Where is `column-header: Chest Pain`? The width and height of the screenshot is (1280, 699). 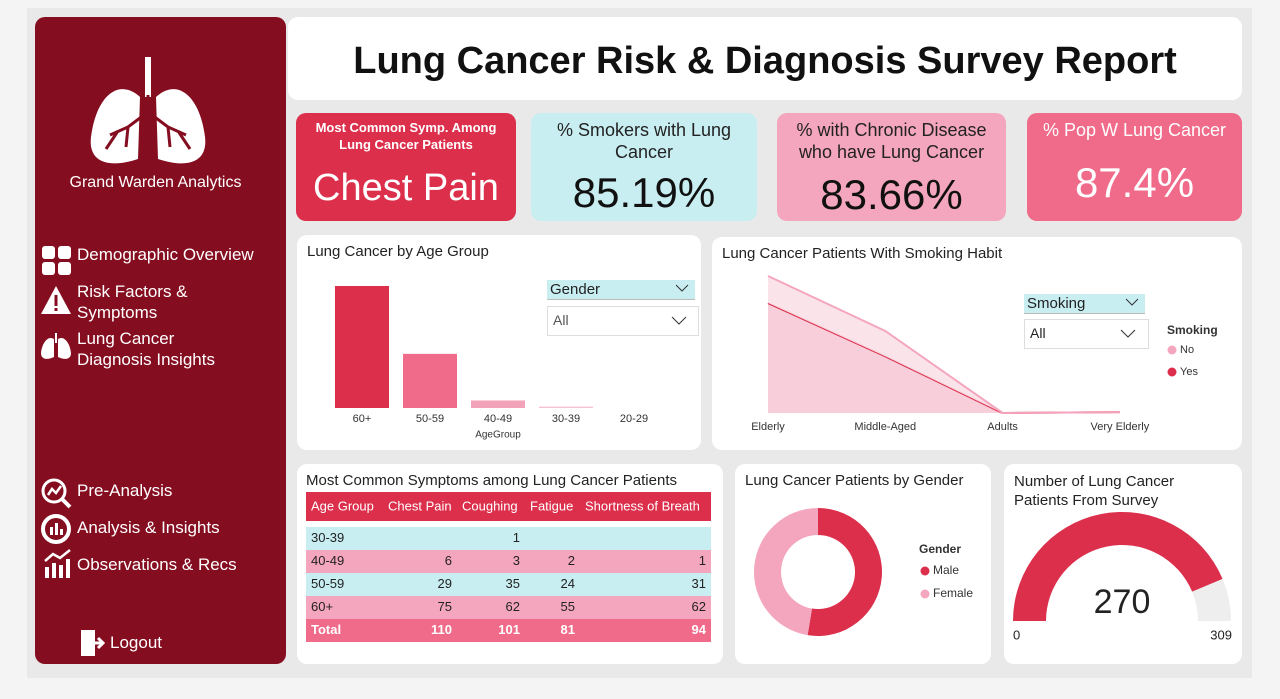 column-header: Chest Pain is located at coordinates (420, 505).